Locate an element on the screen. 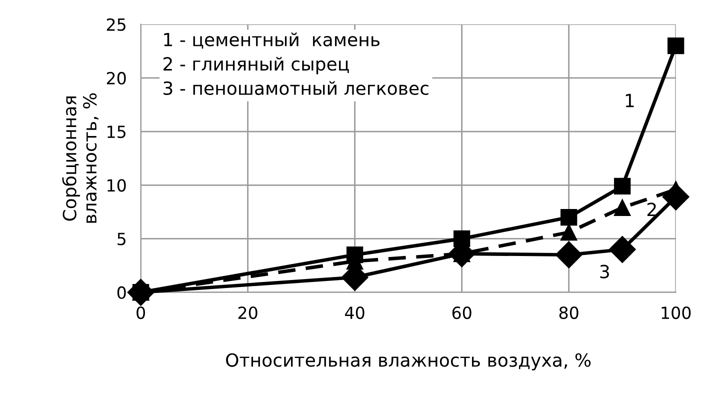 This screenshot has height=406, width=704. y-tick-label: 20 is located at coordinates (116, 78).